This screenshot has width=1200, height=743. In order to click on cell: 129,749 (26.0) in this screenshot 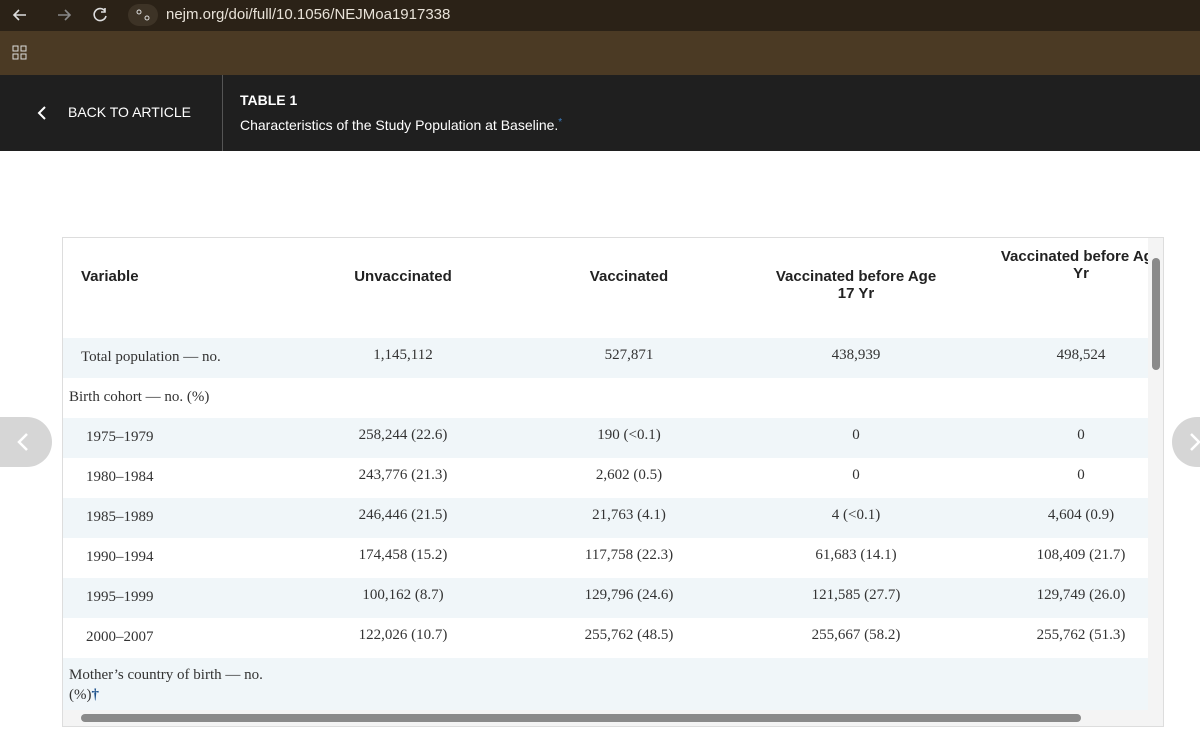, I will do `click(1081, 595)`.